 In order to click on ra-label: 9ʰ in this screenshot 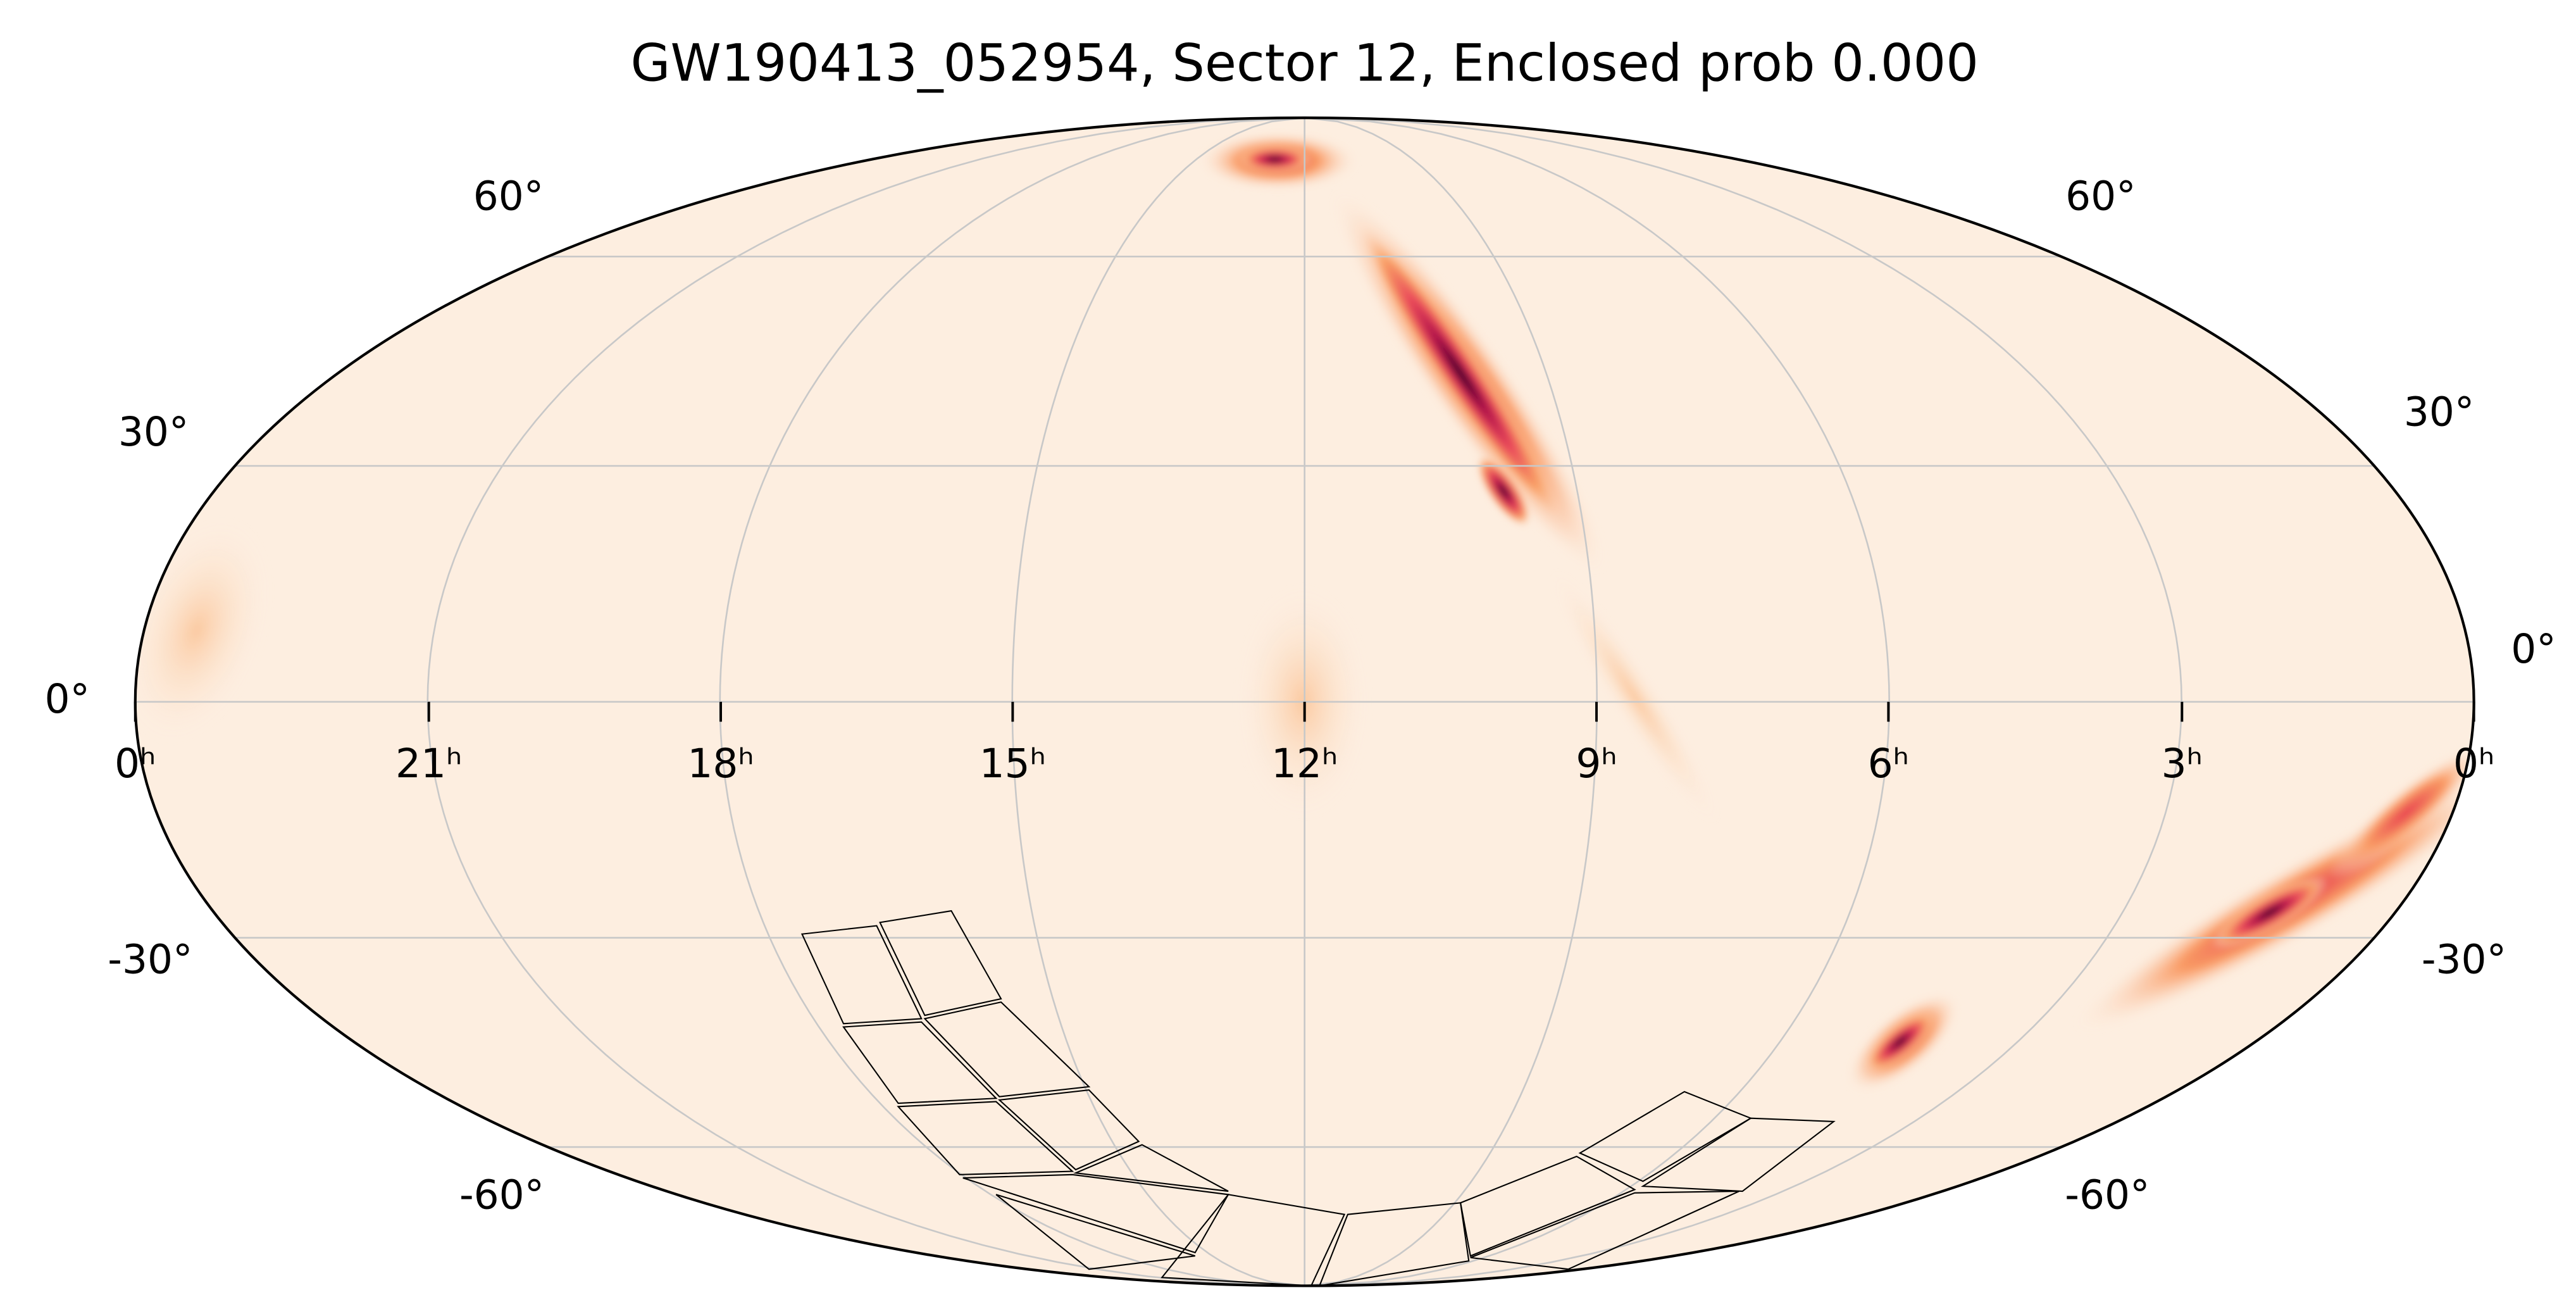, I will do `click(1596, 764)`.